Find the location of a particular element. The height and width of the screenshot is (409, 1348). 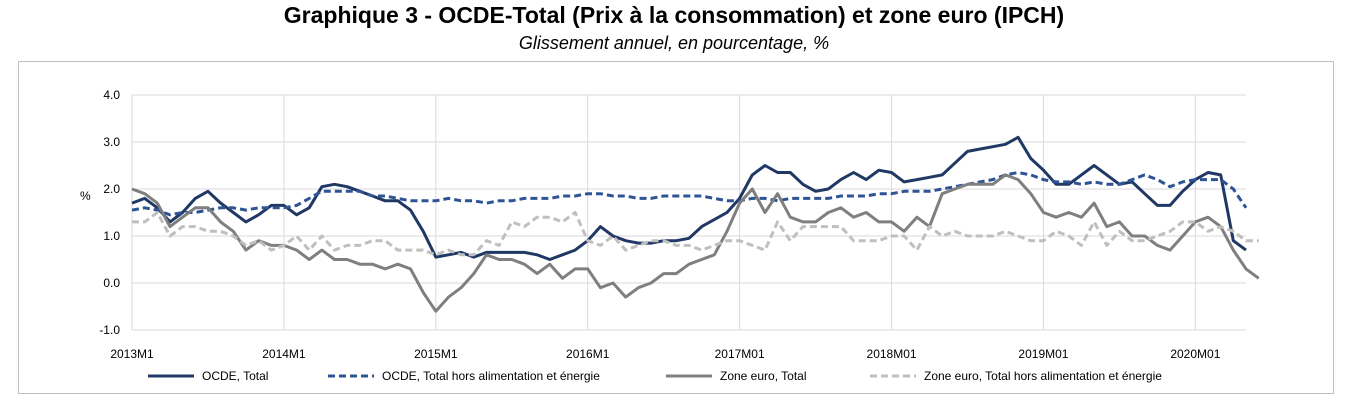

x-tick-label: 2013M1 is located at coordinates (132, 354).